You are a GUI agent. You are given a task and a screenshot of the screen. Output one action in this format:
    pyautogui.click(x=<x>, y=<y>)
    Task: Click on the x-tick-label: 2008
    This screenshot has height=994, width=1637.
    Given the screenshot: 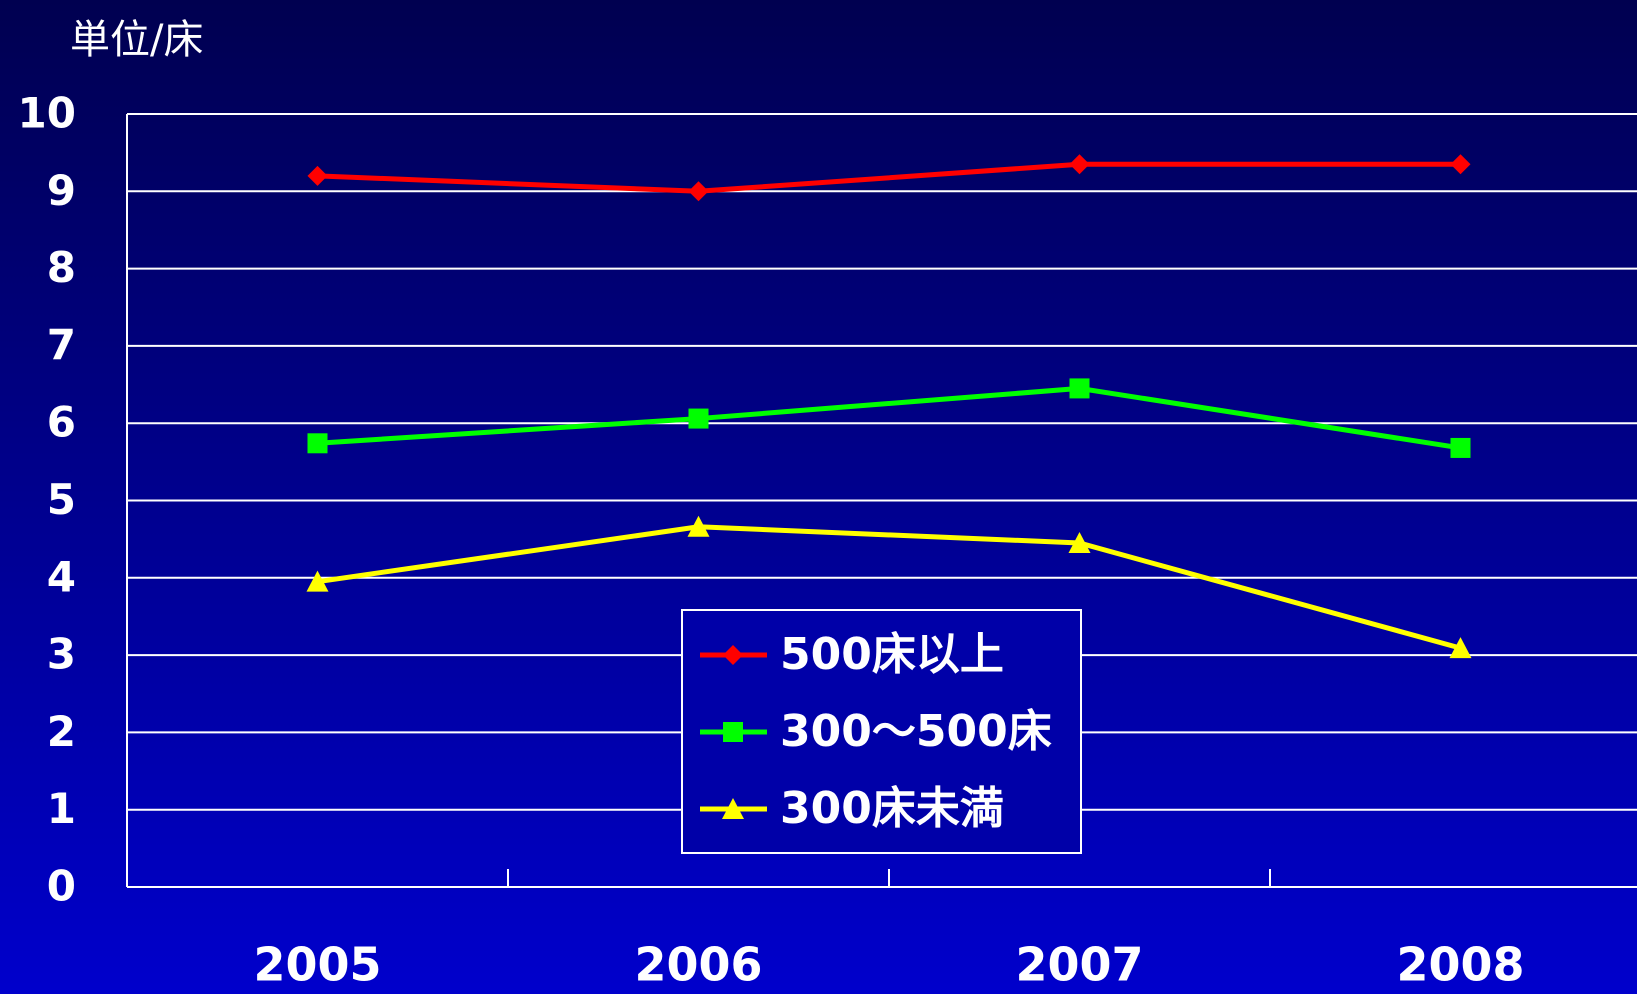 What is the action you would take?
    pyautogui.click(x=1460, y=965)
    